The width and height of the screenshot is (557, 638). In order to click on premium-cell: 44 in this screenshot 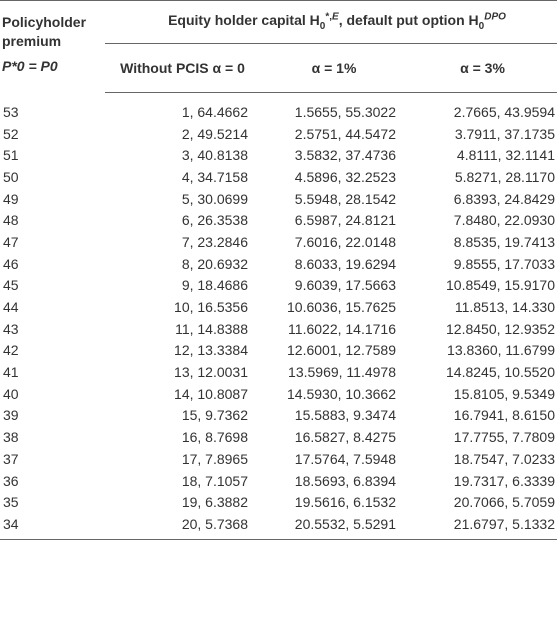, I will do `click(11, 307)`.